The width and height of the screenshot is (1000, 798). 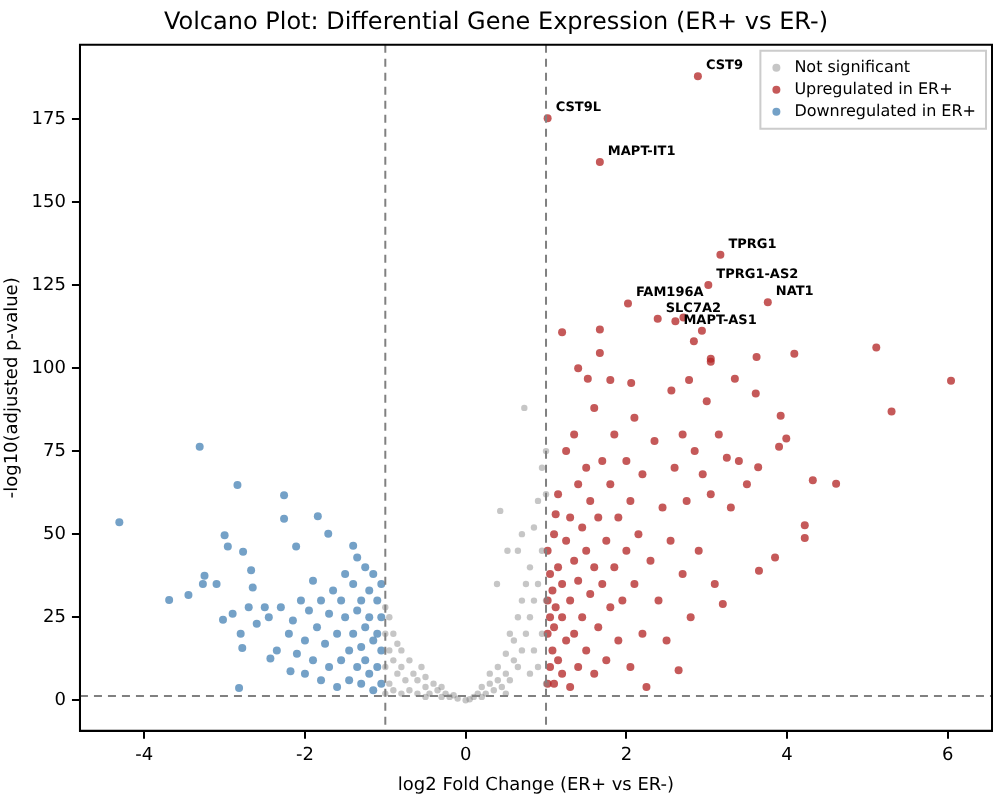 I want to click on legend-label: Downregulated in ER+, so click(x=885, y=110).